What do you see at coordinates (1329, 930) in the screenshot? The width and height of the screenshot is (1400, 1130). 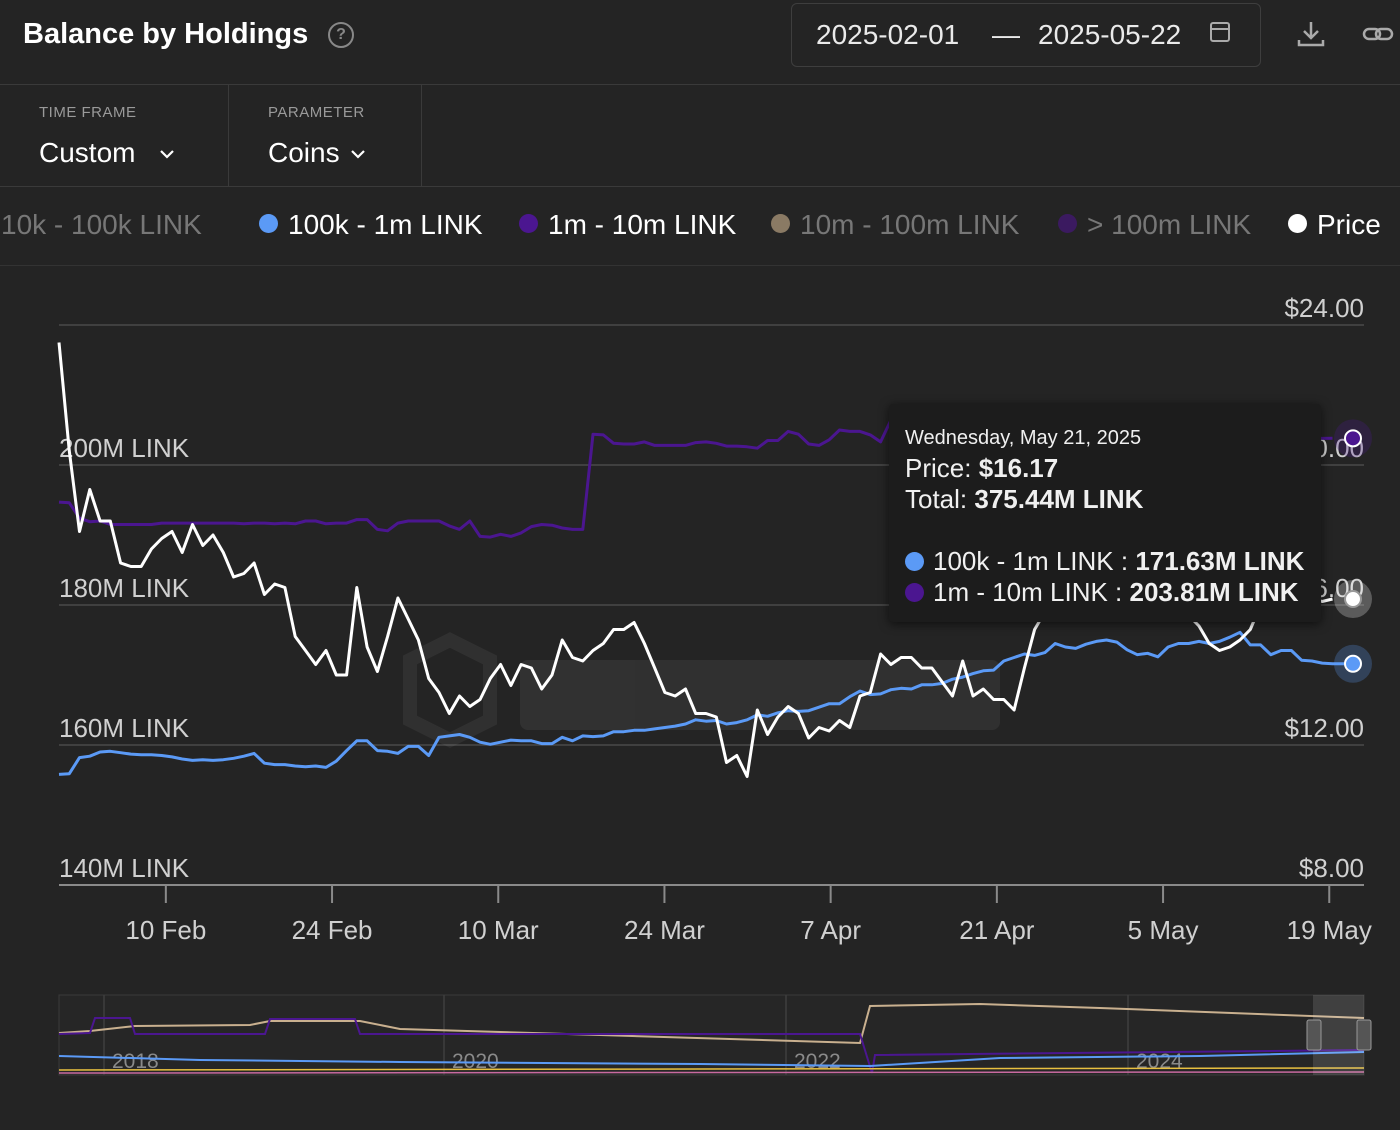 I see `x-tick-label: 19 May` at bounding box center [1329, 930].